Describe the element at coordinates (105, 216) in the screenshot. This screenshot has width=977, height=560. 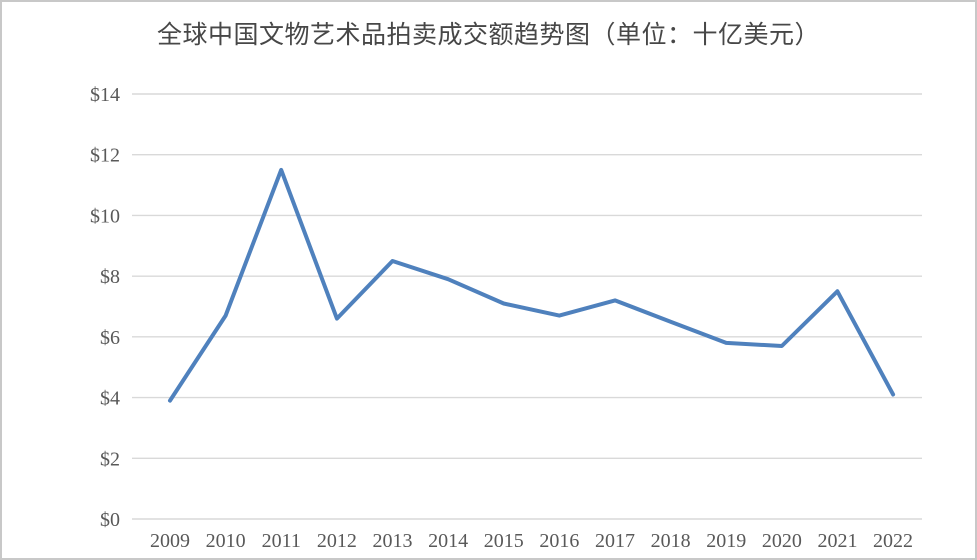
I see `y-axis-tick-label: $10` at that location.